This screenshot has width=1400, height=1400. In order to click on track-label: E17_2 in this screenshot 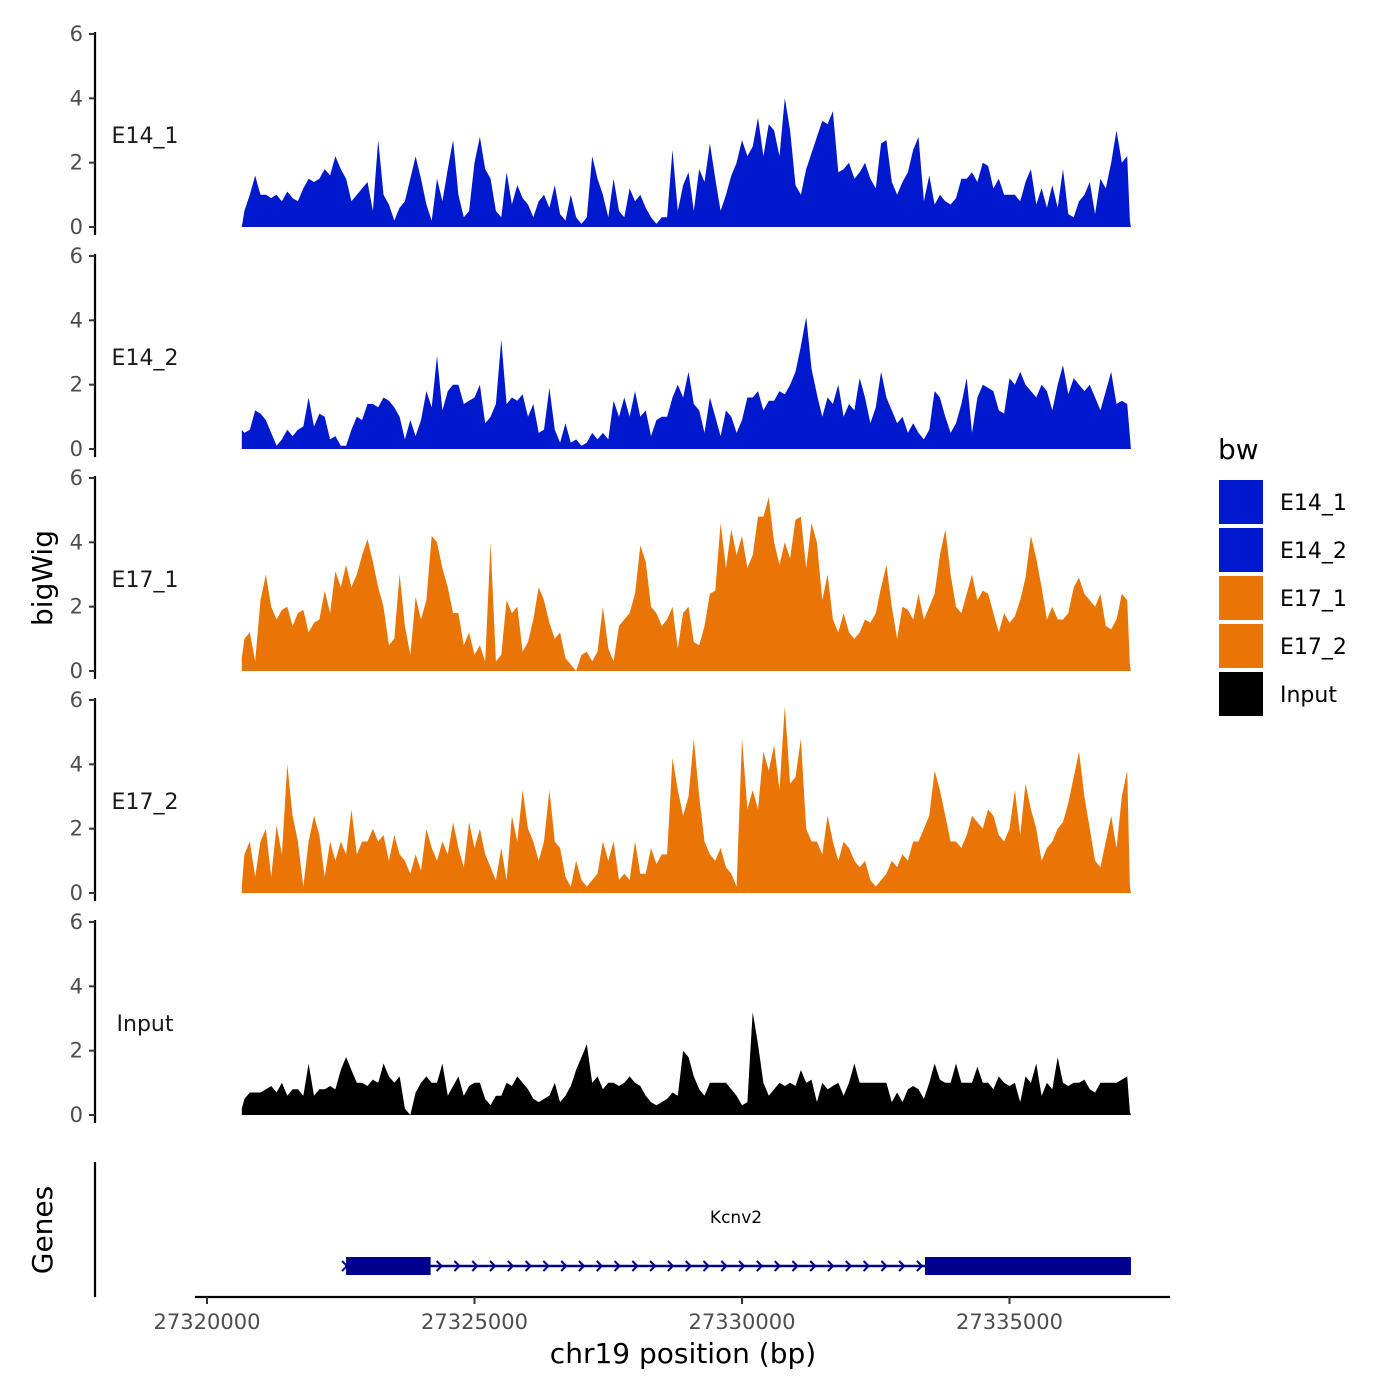, I will do `click(145, 802)`.